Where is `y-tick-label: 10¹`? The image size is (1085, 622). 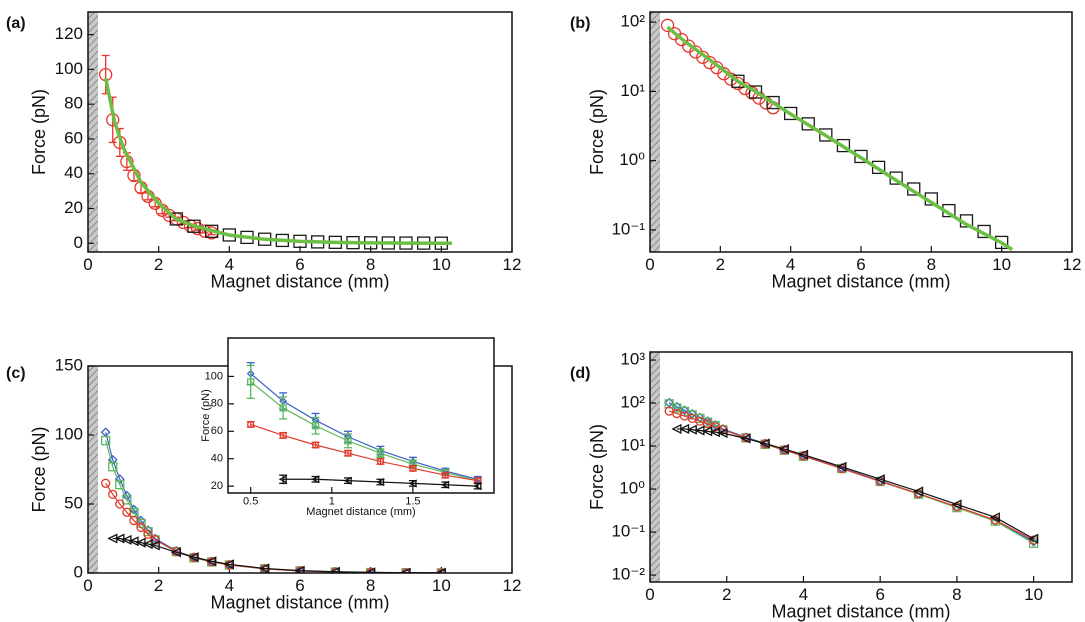 y-tick-label: 10¹ is located at coordinates (632, 445).